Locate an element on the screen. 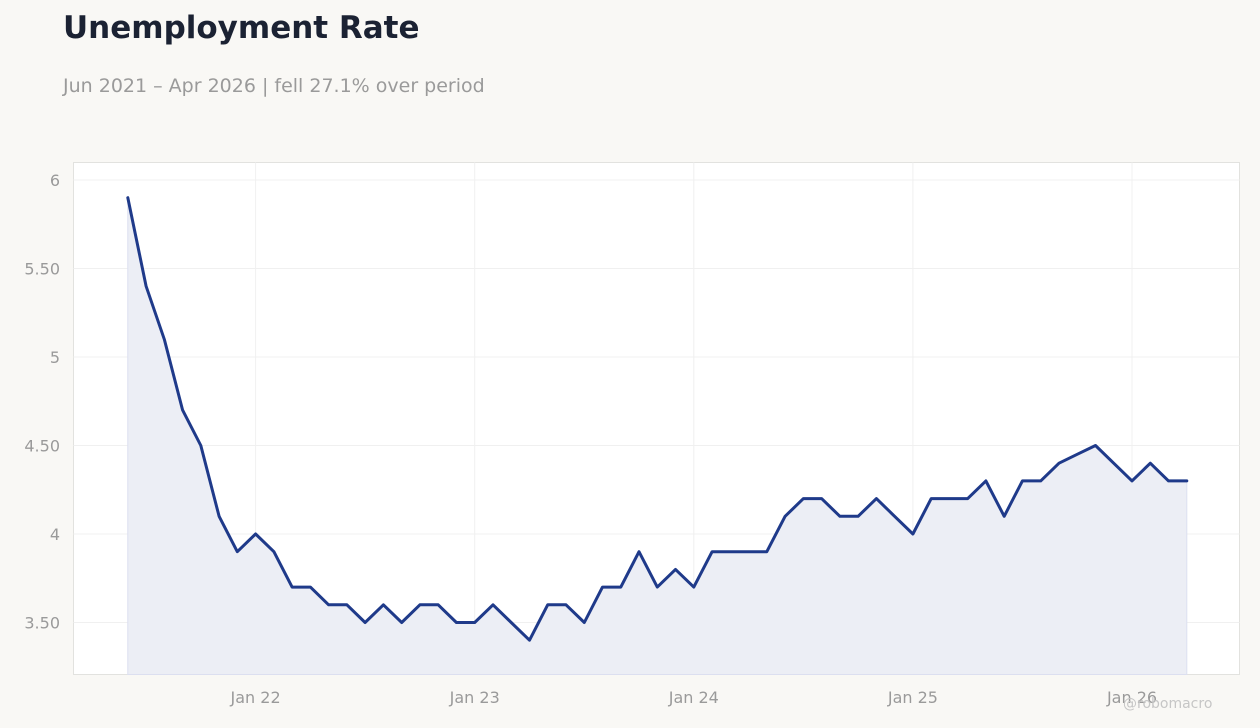 The width and height of the screenshot is (1260, 728). x-tick-label: Jan 25 is located at coordinates (912, 697).